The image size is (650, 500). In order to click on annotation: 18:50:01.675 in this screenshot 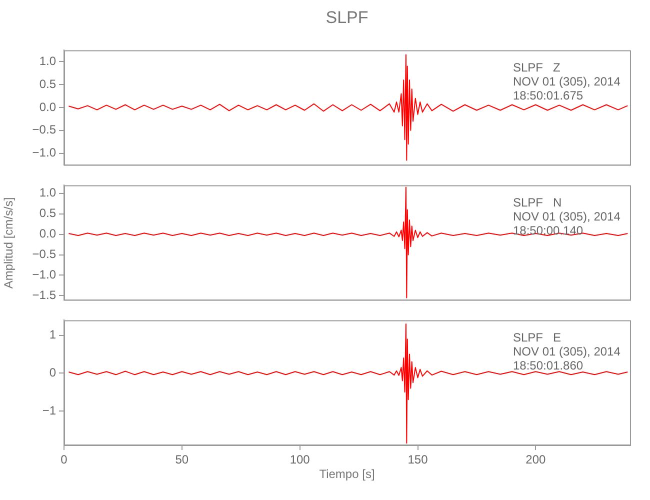, I will do `click(548, 95)`.